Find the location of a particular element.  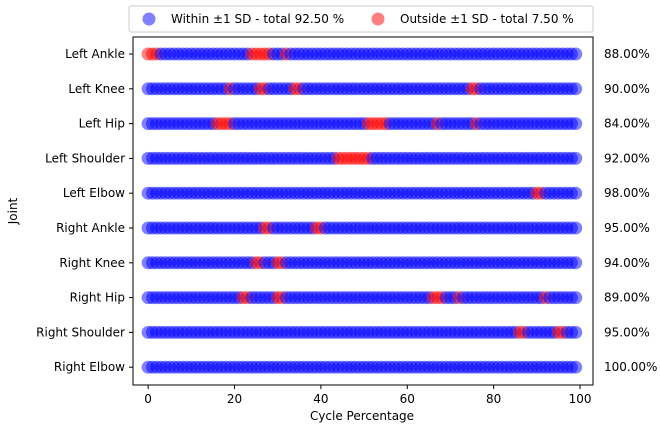

percent-within-label: 88.00% is located at coordinates (627, 54).